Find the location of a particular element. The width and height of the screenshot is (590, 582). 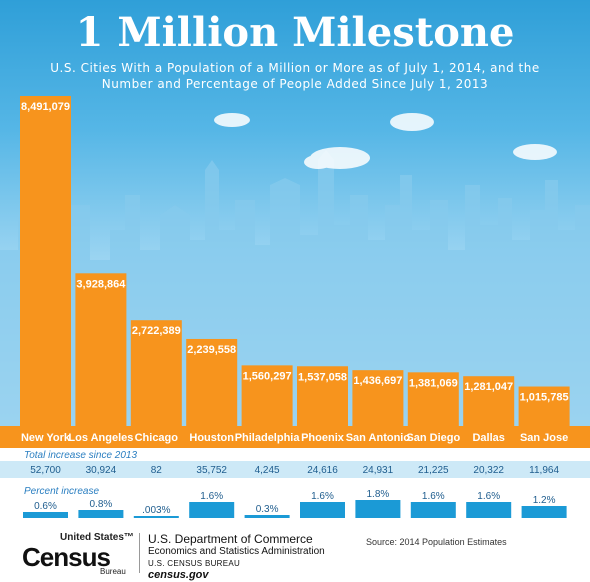

category-label: Philadelphia is located at coordinates (268, 438).